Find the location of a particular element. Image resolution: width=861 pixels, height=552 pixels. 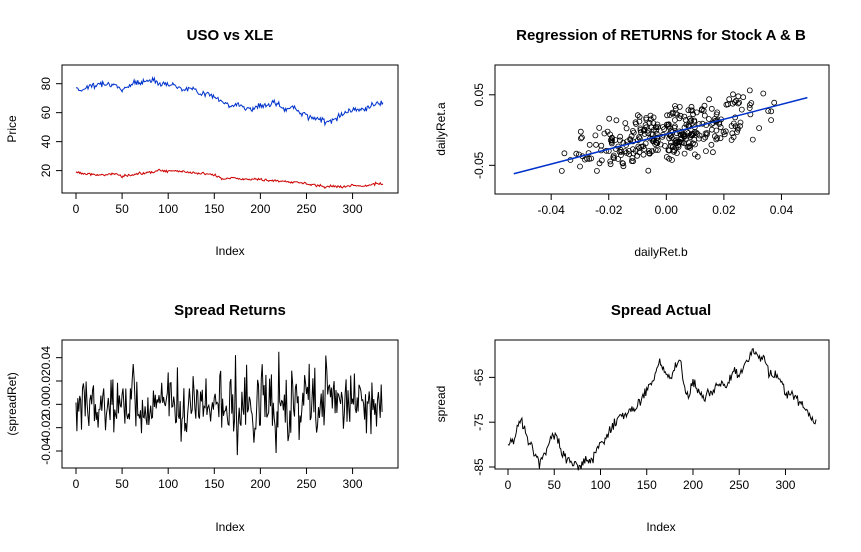

regression-line-segment is located at coordinates (660, 135).